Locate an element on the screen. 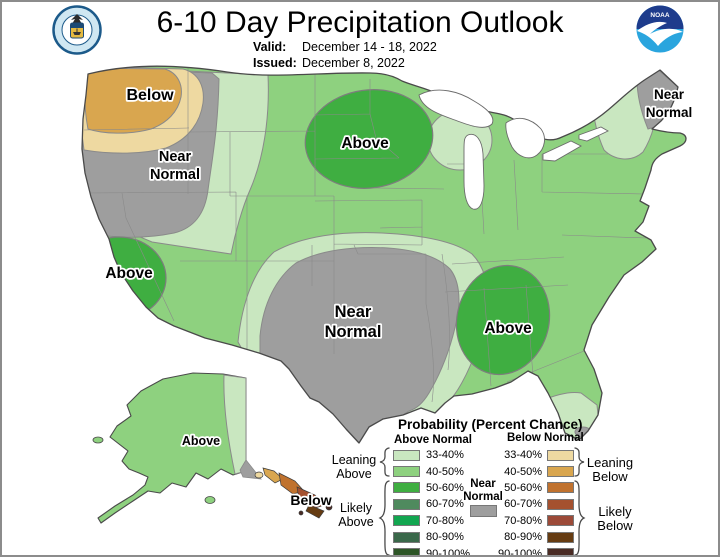  brace-likely-above is located at coordinates (384, 517).